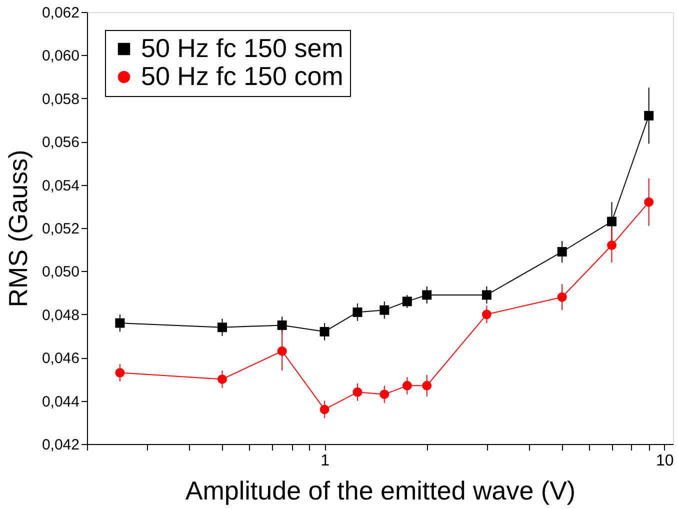  What do you see at coordinates (61, 13) in the screenshot?
I see `y-tick-label: 0,062` at bounding box center [61, 13].